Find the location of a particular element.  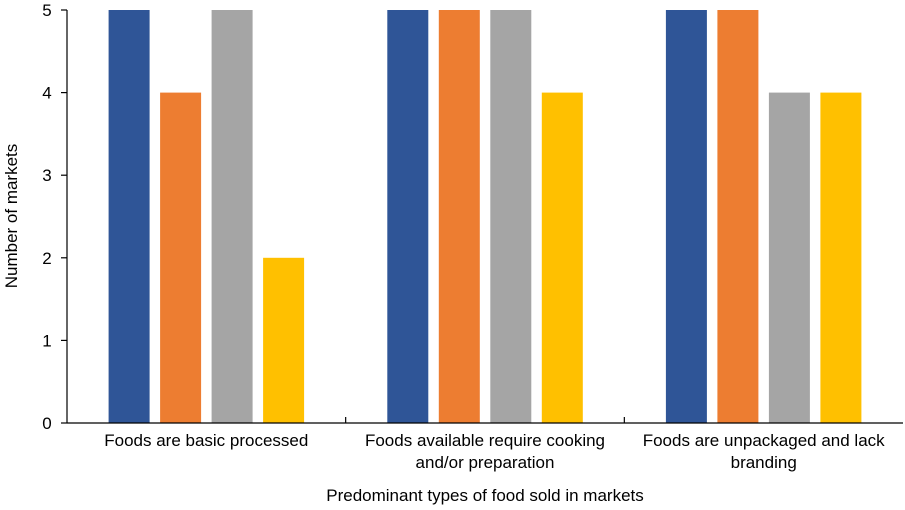

x-ticks is located at coordinates (485, 420).